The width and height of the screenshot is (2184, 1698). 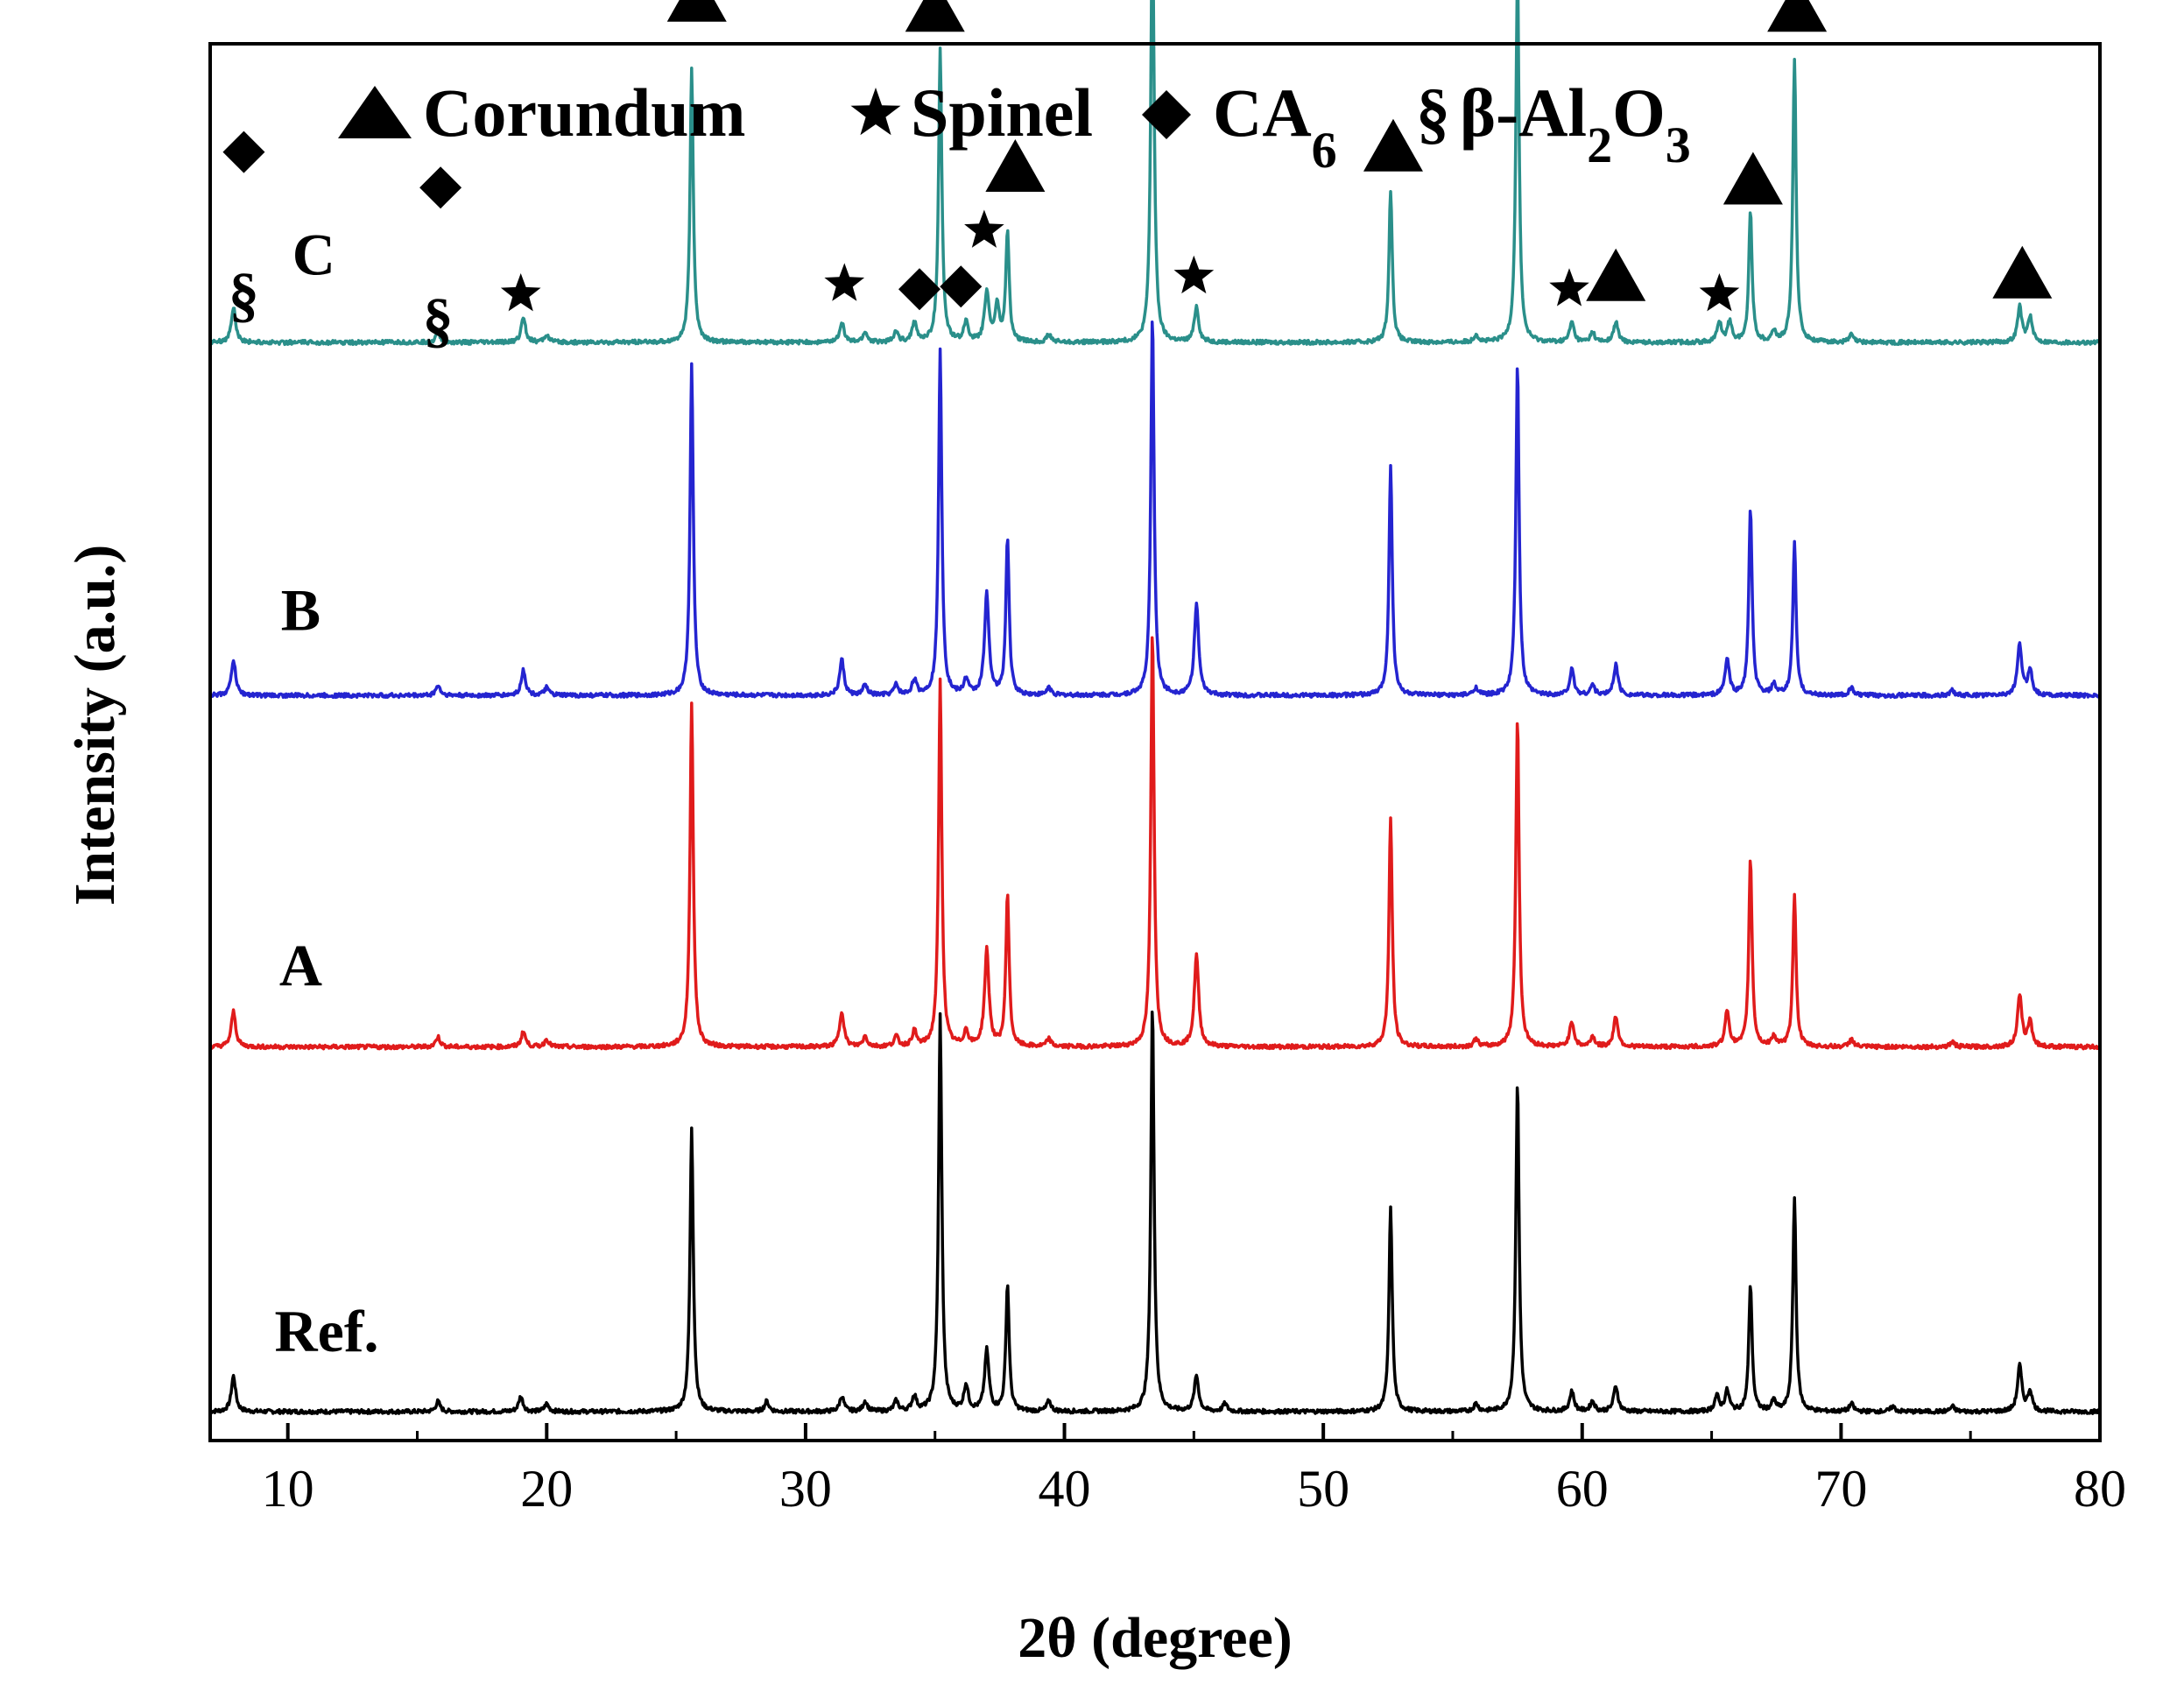 I want to click on legend: Corundum Spinel CA6 § β-Al2O3, so click(x=1014, y=126).